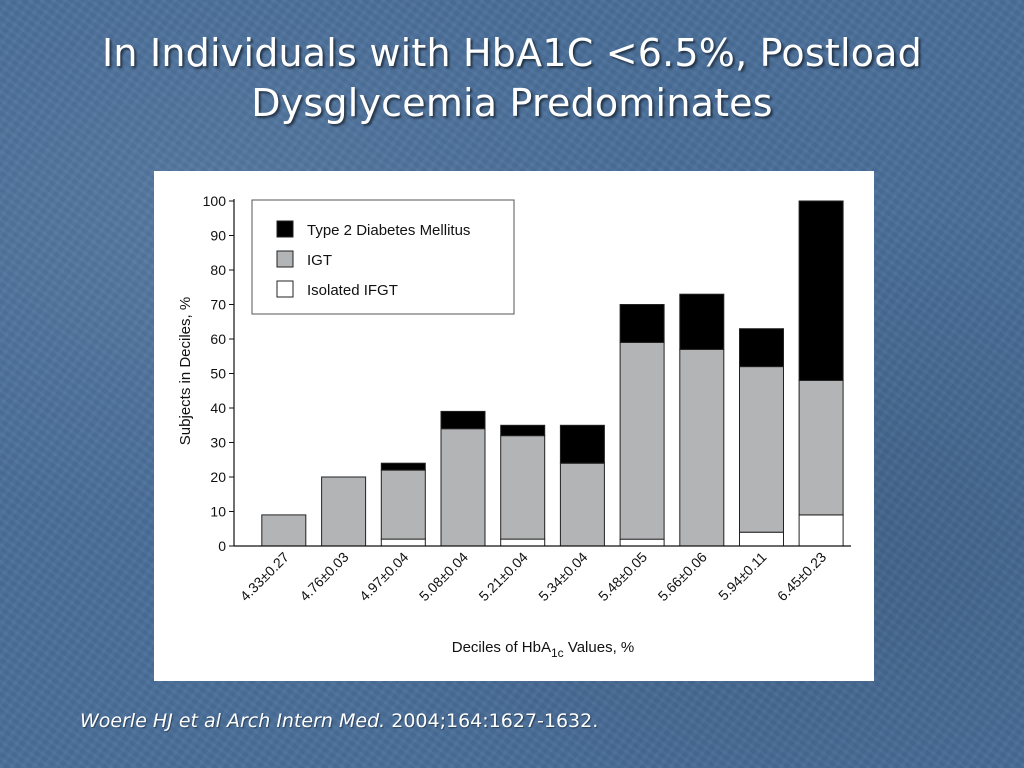  I want to click on x-axis-label-tail: Values, %, so click(599, 647).